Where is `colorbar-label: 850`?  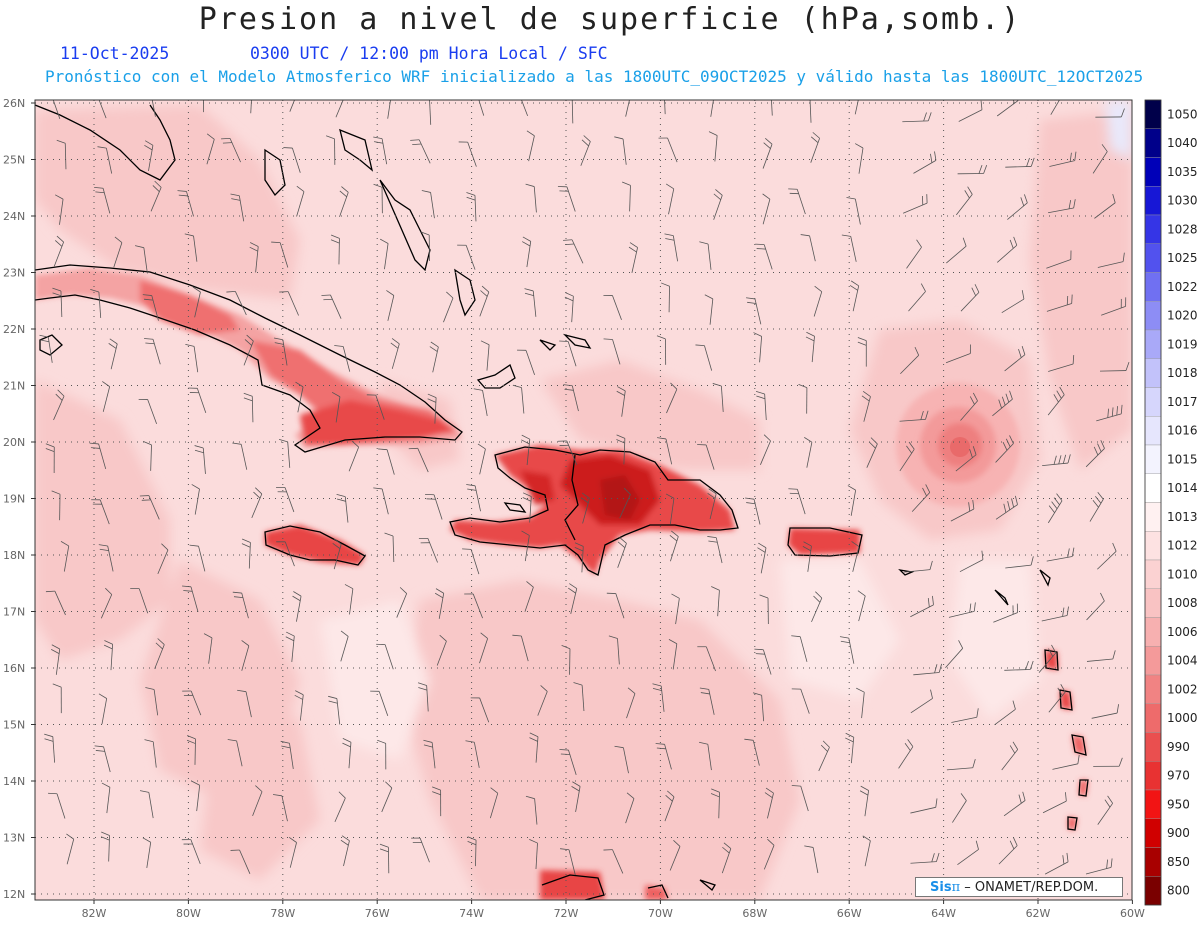 colorbar-label: 850 is located at coordinates (1178, 862).